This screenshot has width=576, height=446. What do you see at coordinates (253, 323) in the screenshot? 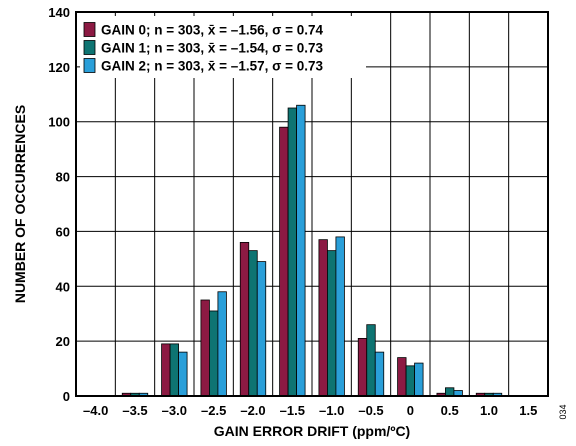
I see `bar-gain1--2.0` at bounding box center [253, 323].